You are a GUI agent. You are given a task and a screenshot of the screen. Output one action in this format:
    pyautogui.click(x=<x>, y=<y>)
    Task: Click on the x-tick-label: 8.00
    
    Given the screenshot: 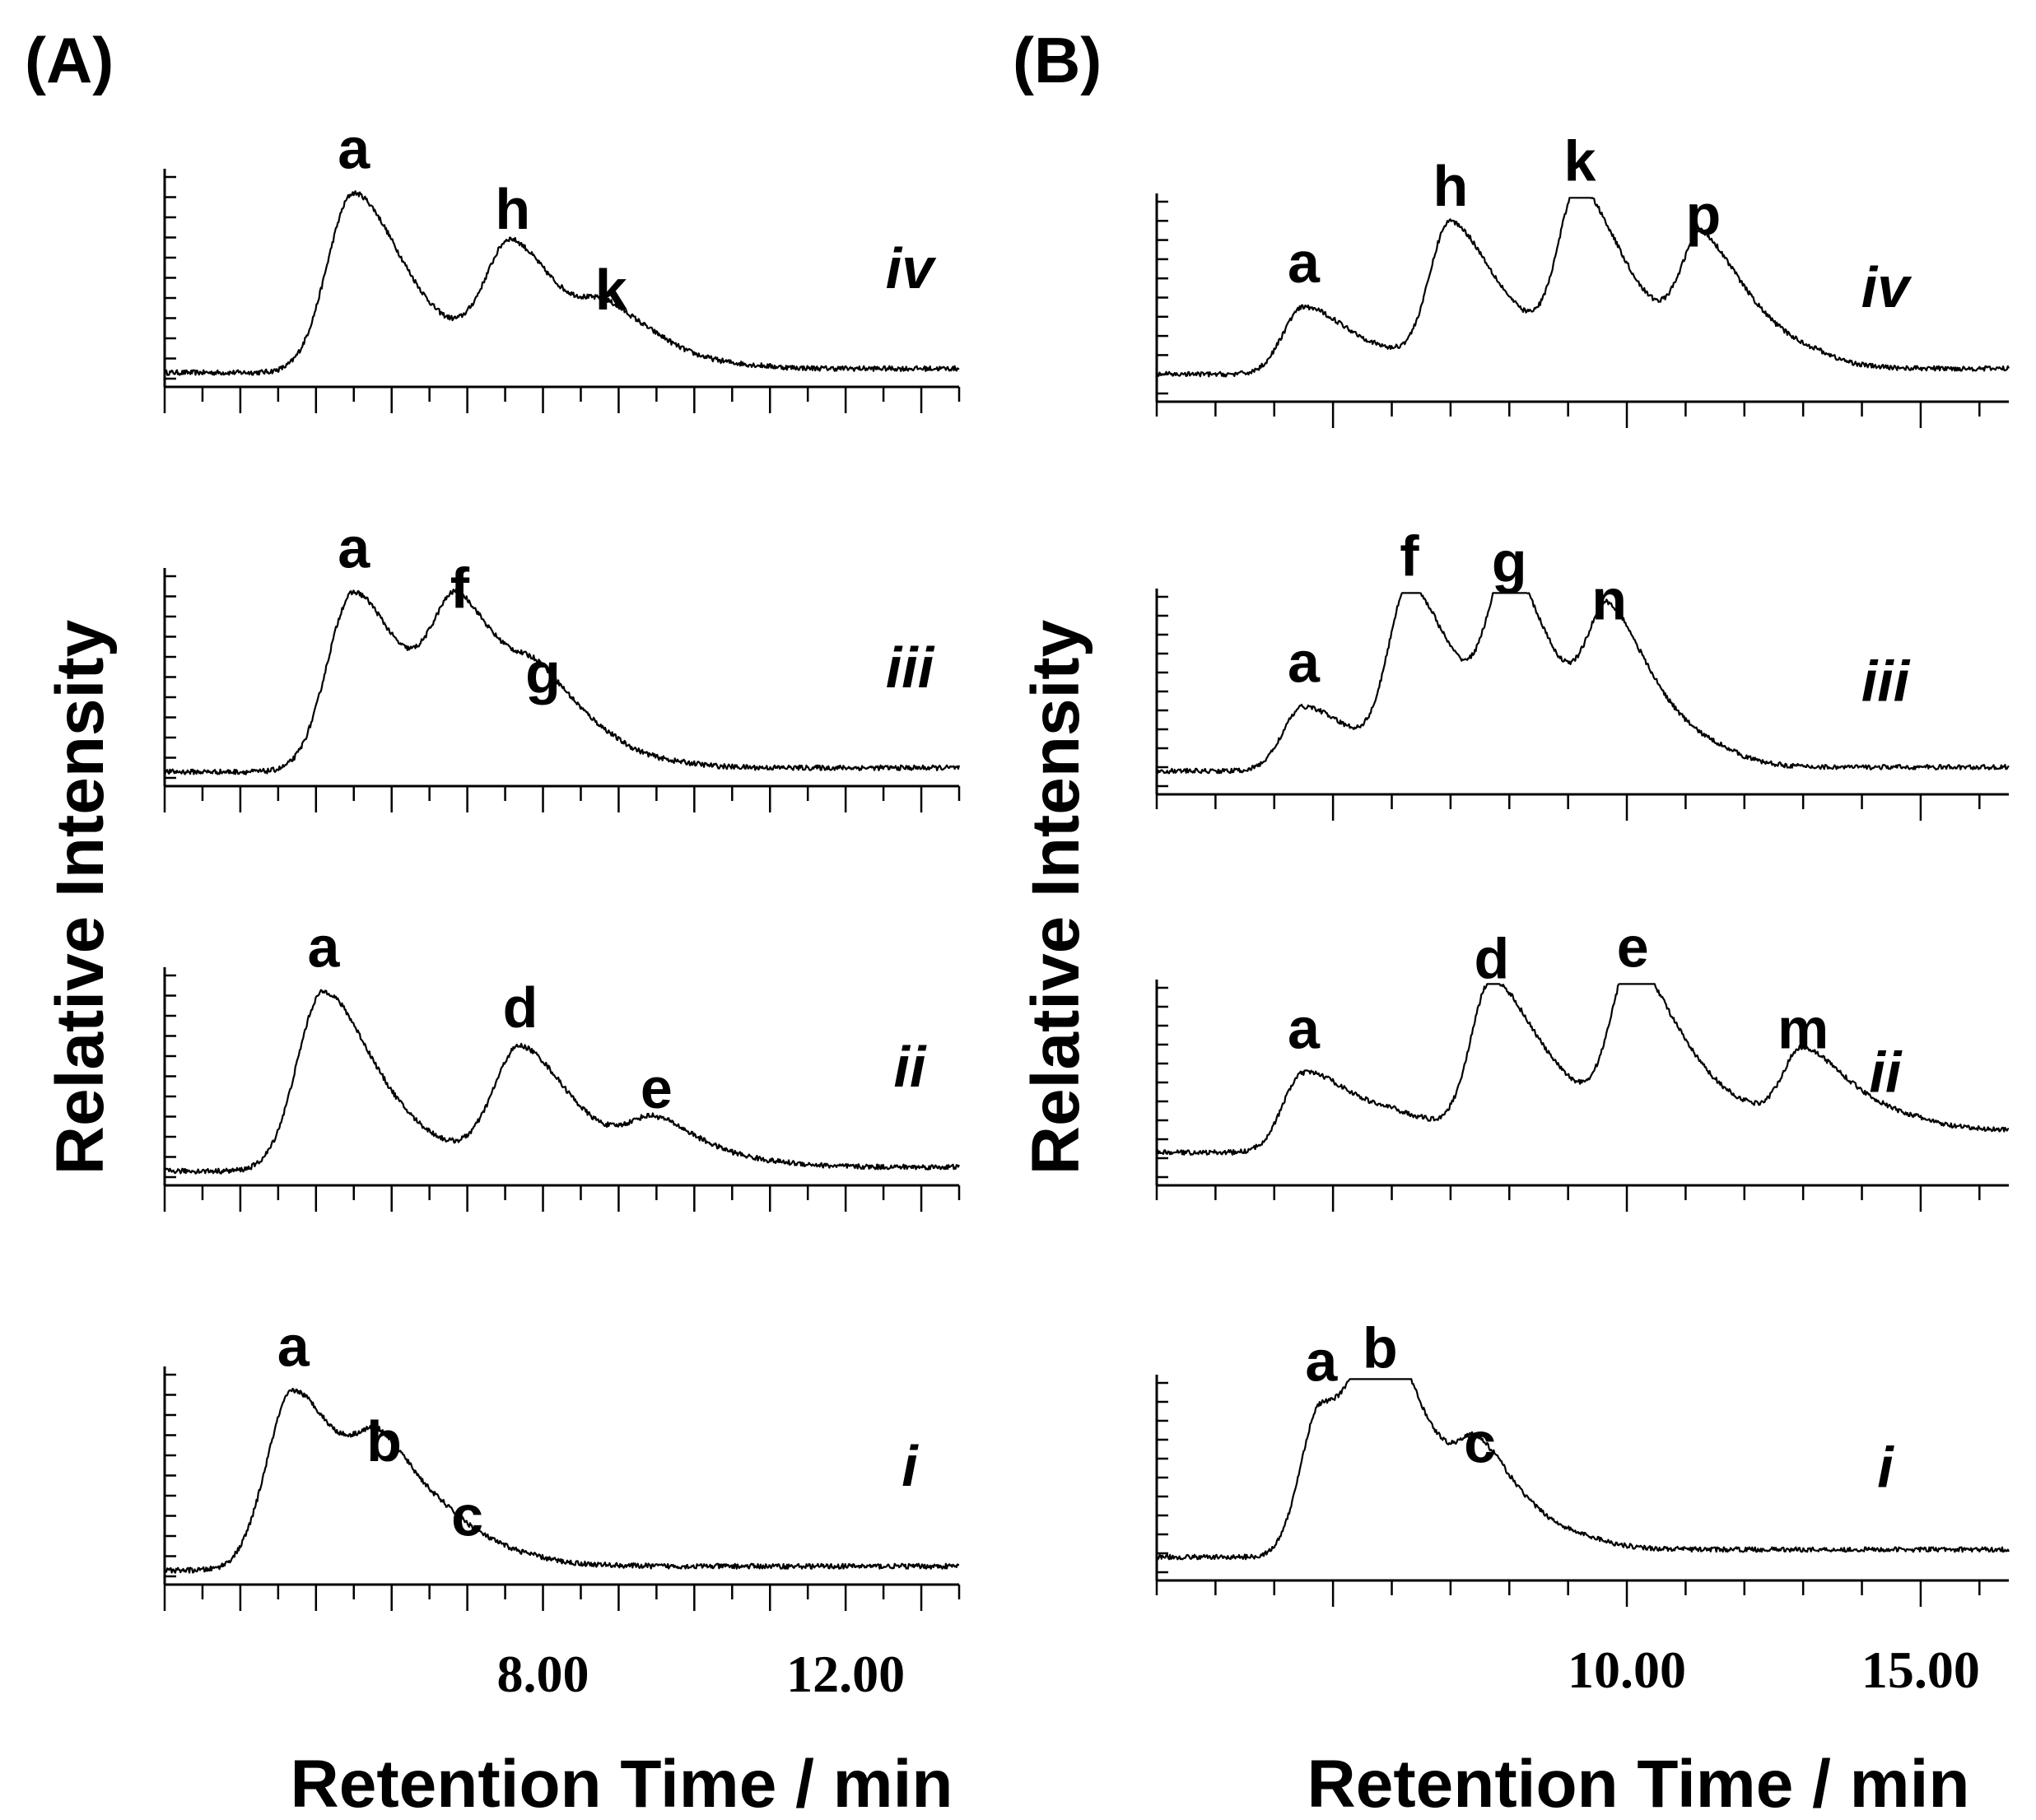 What is the action you would take?
    pyautogui.click(x=543, y=1674)
    